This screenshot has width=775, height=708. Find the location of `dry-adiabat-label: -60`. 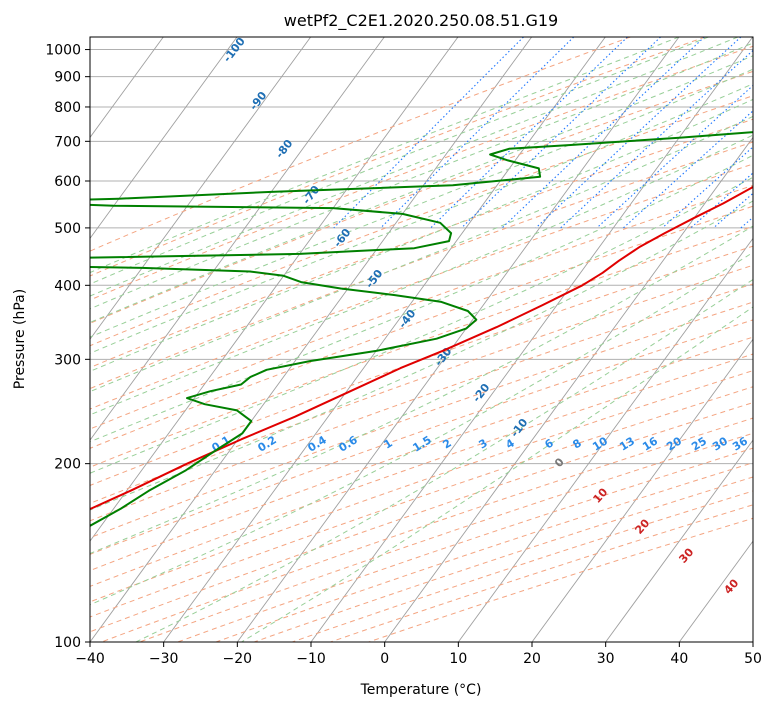

dry-adiabat-label: -60 is located at coordinates (342, 238).